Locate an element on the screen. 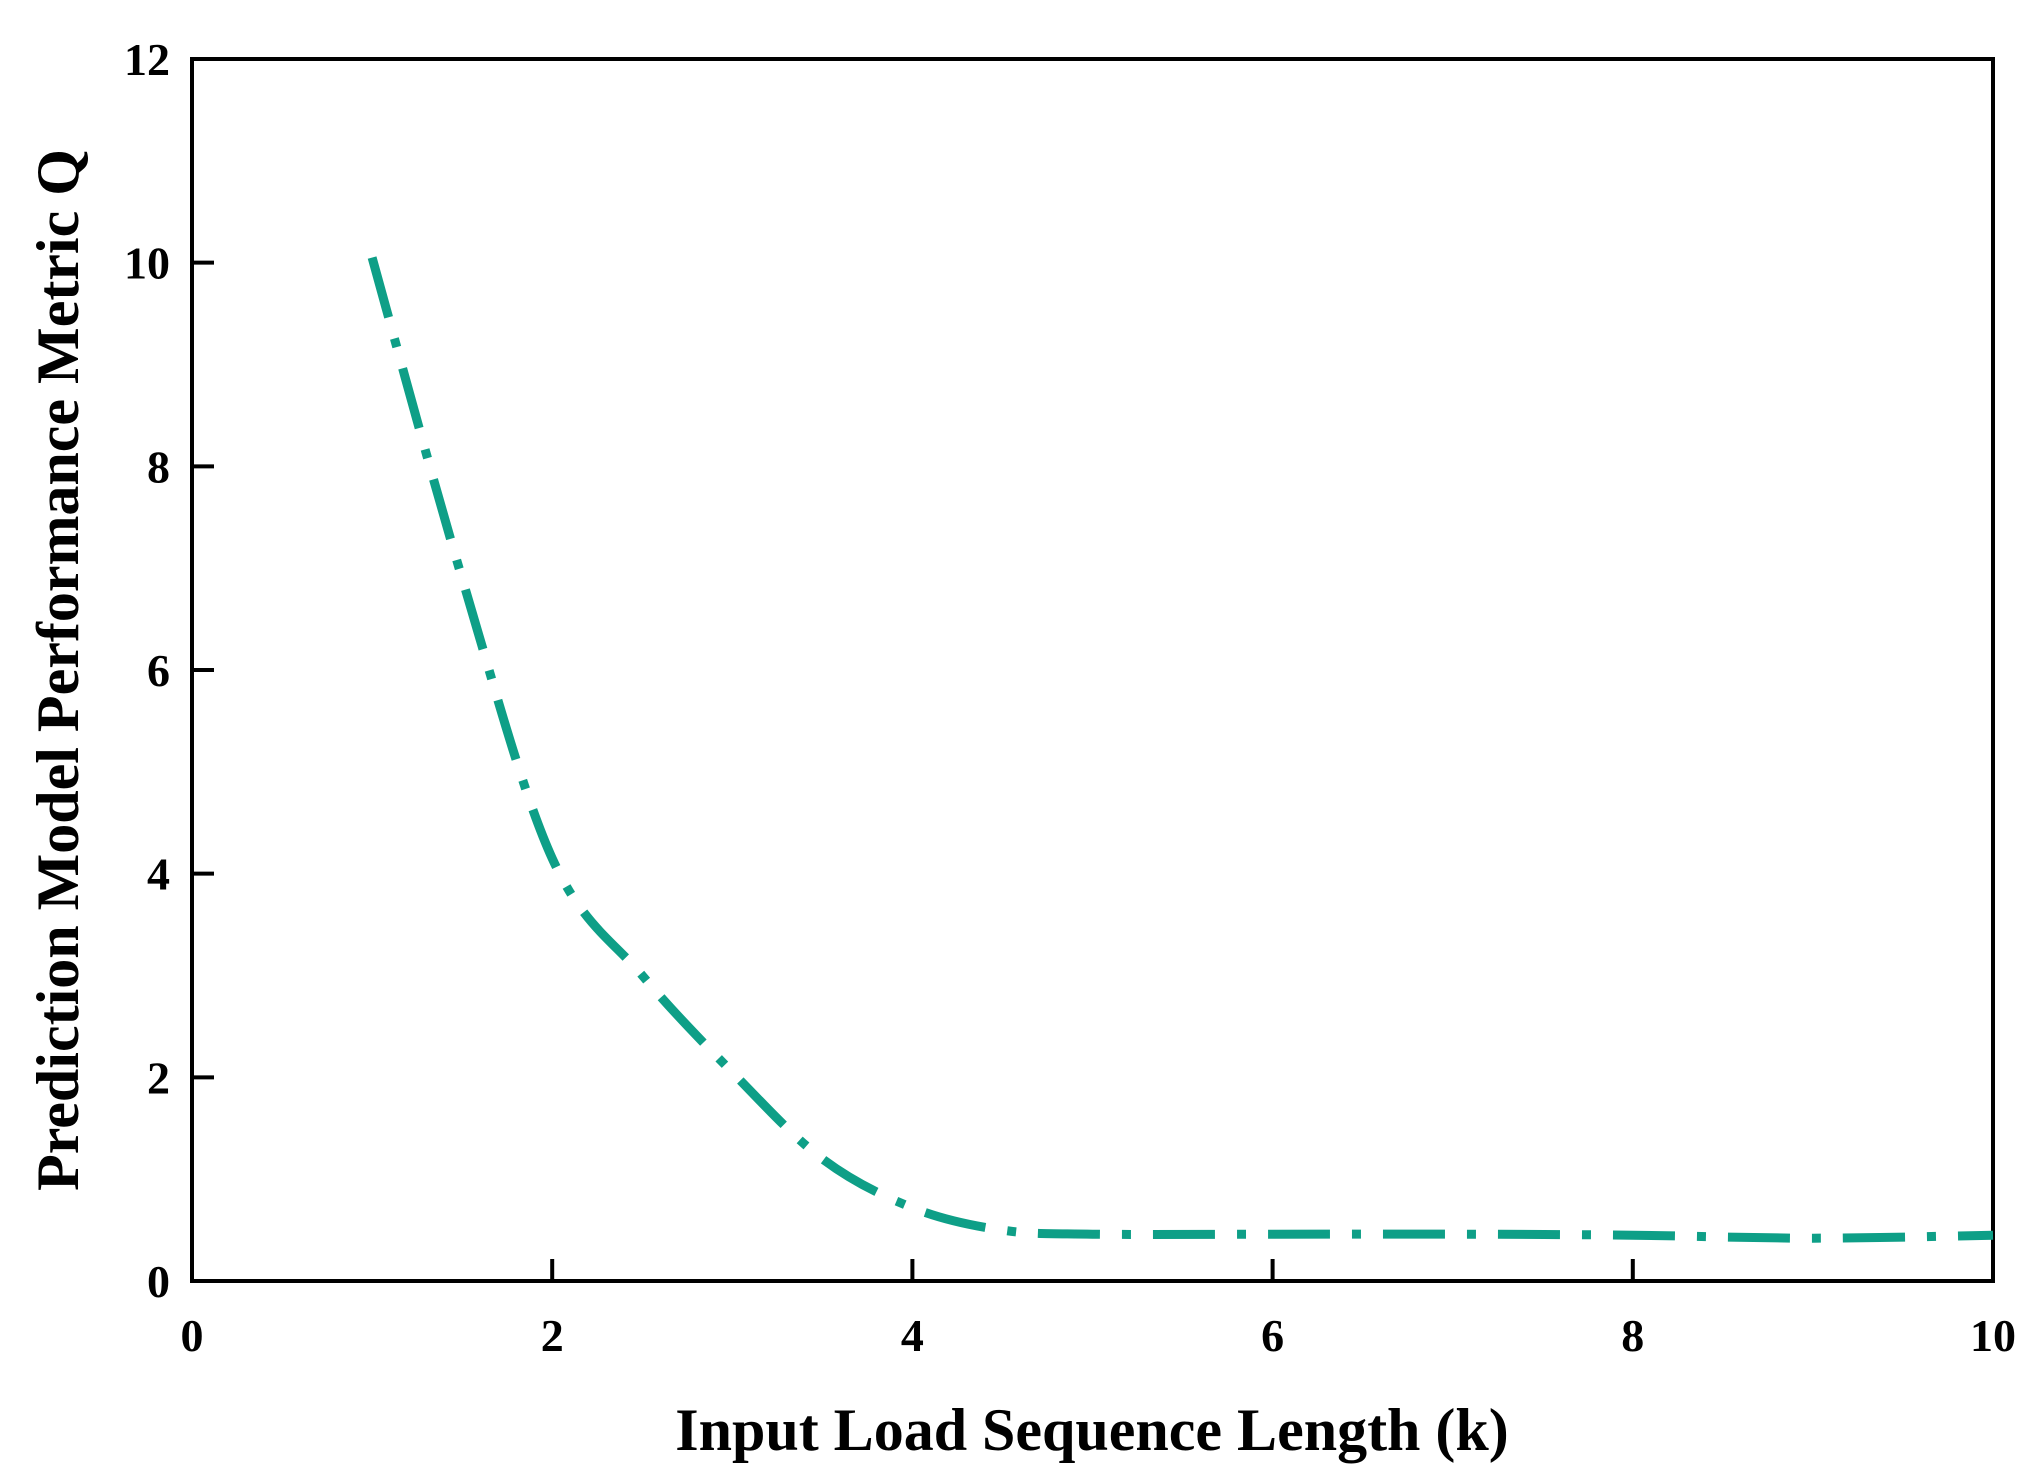 The width and height of the screenshot is (2038, 1481). x-tick-label: 6 is located at coordinates (1272, 1335).